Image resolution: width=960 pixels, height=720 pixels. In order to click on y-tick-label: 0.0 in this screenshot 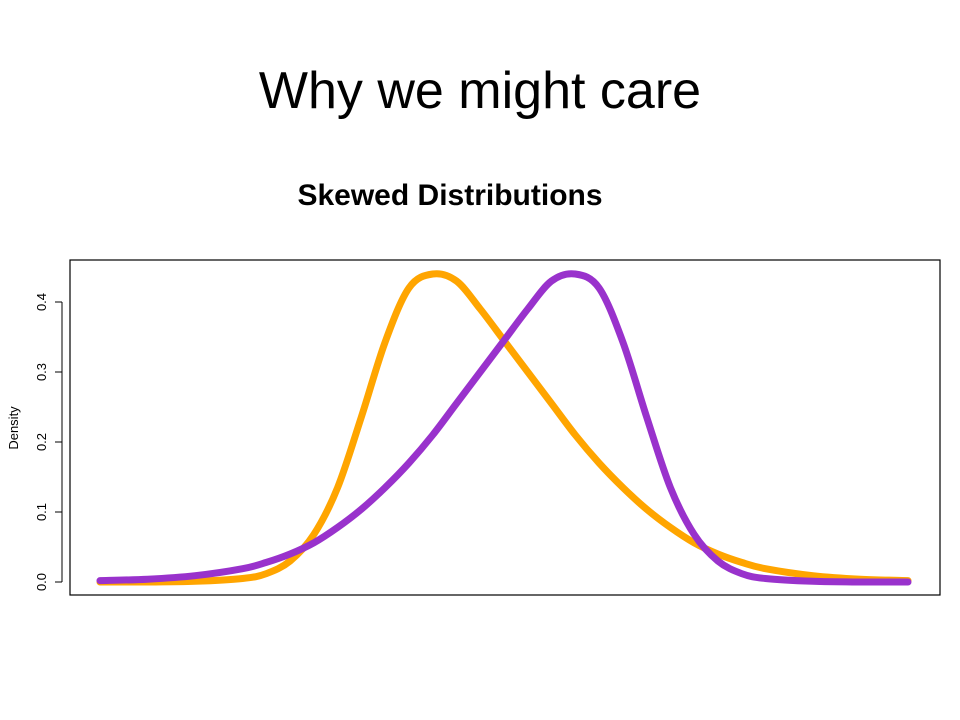, I will do `click(41, 582)`.